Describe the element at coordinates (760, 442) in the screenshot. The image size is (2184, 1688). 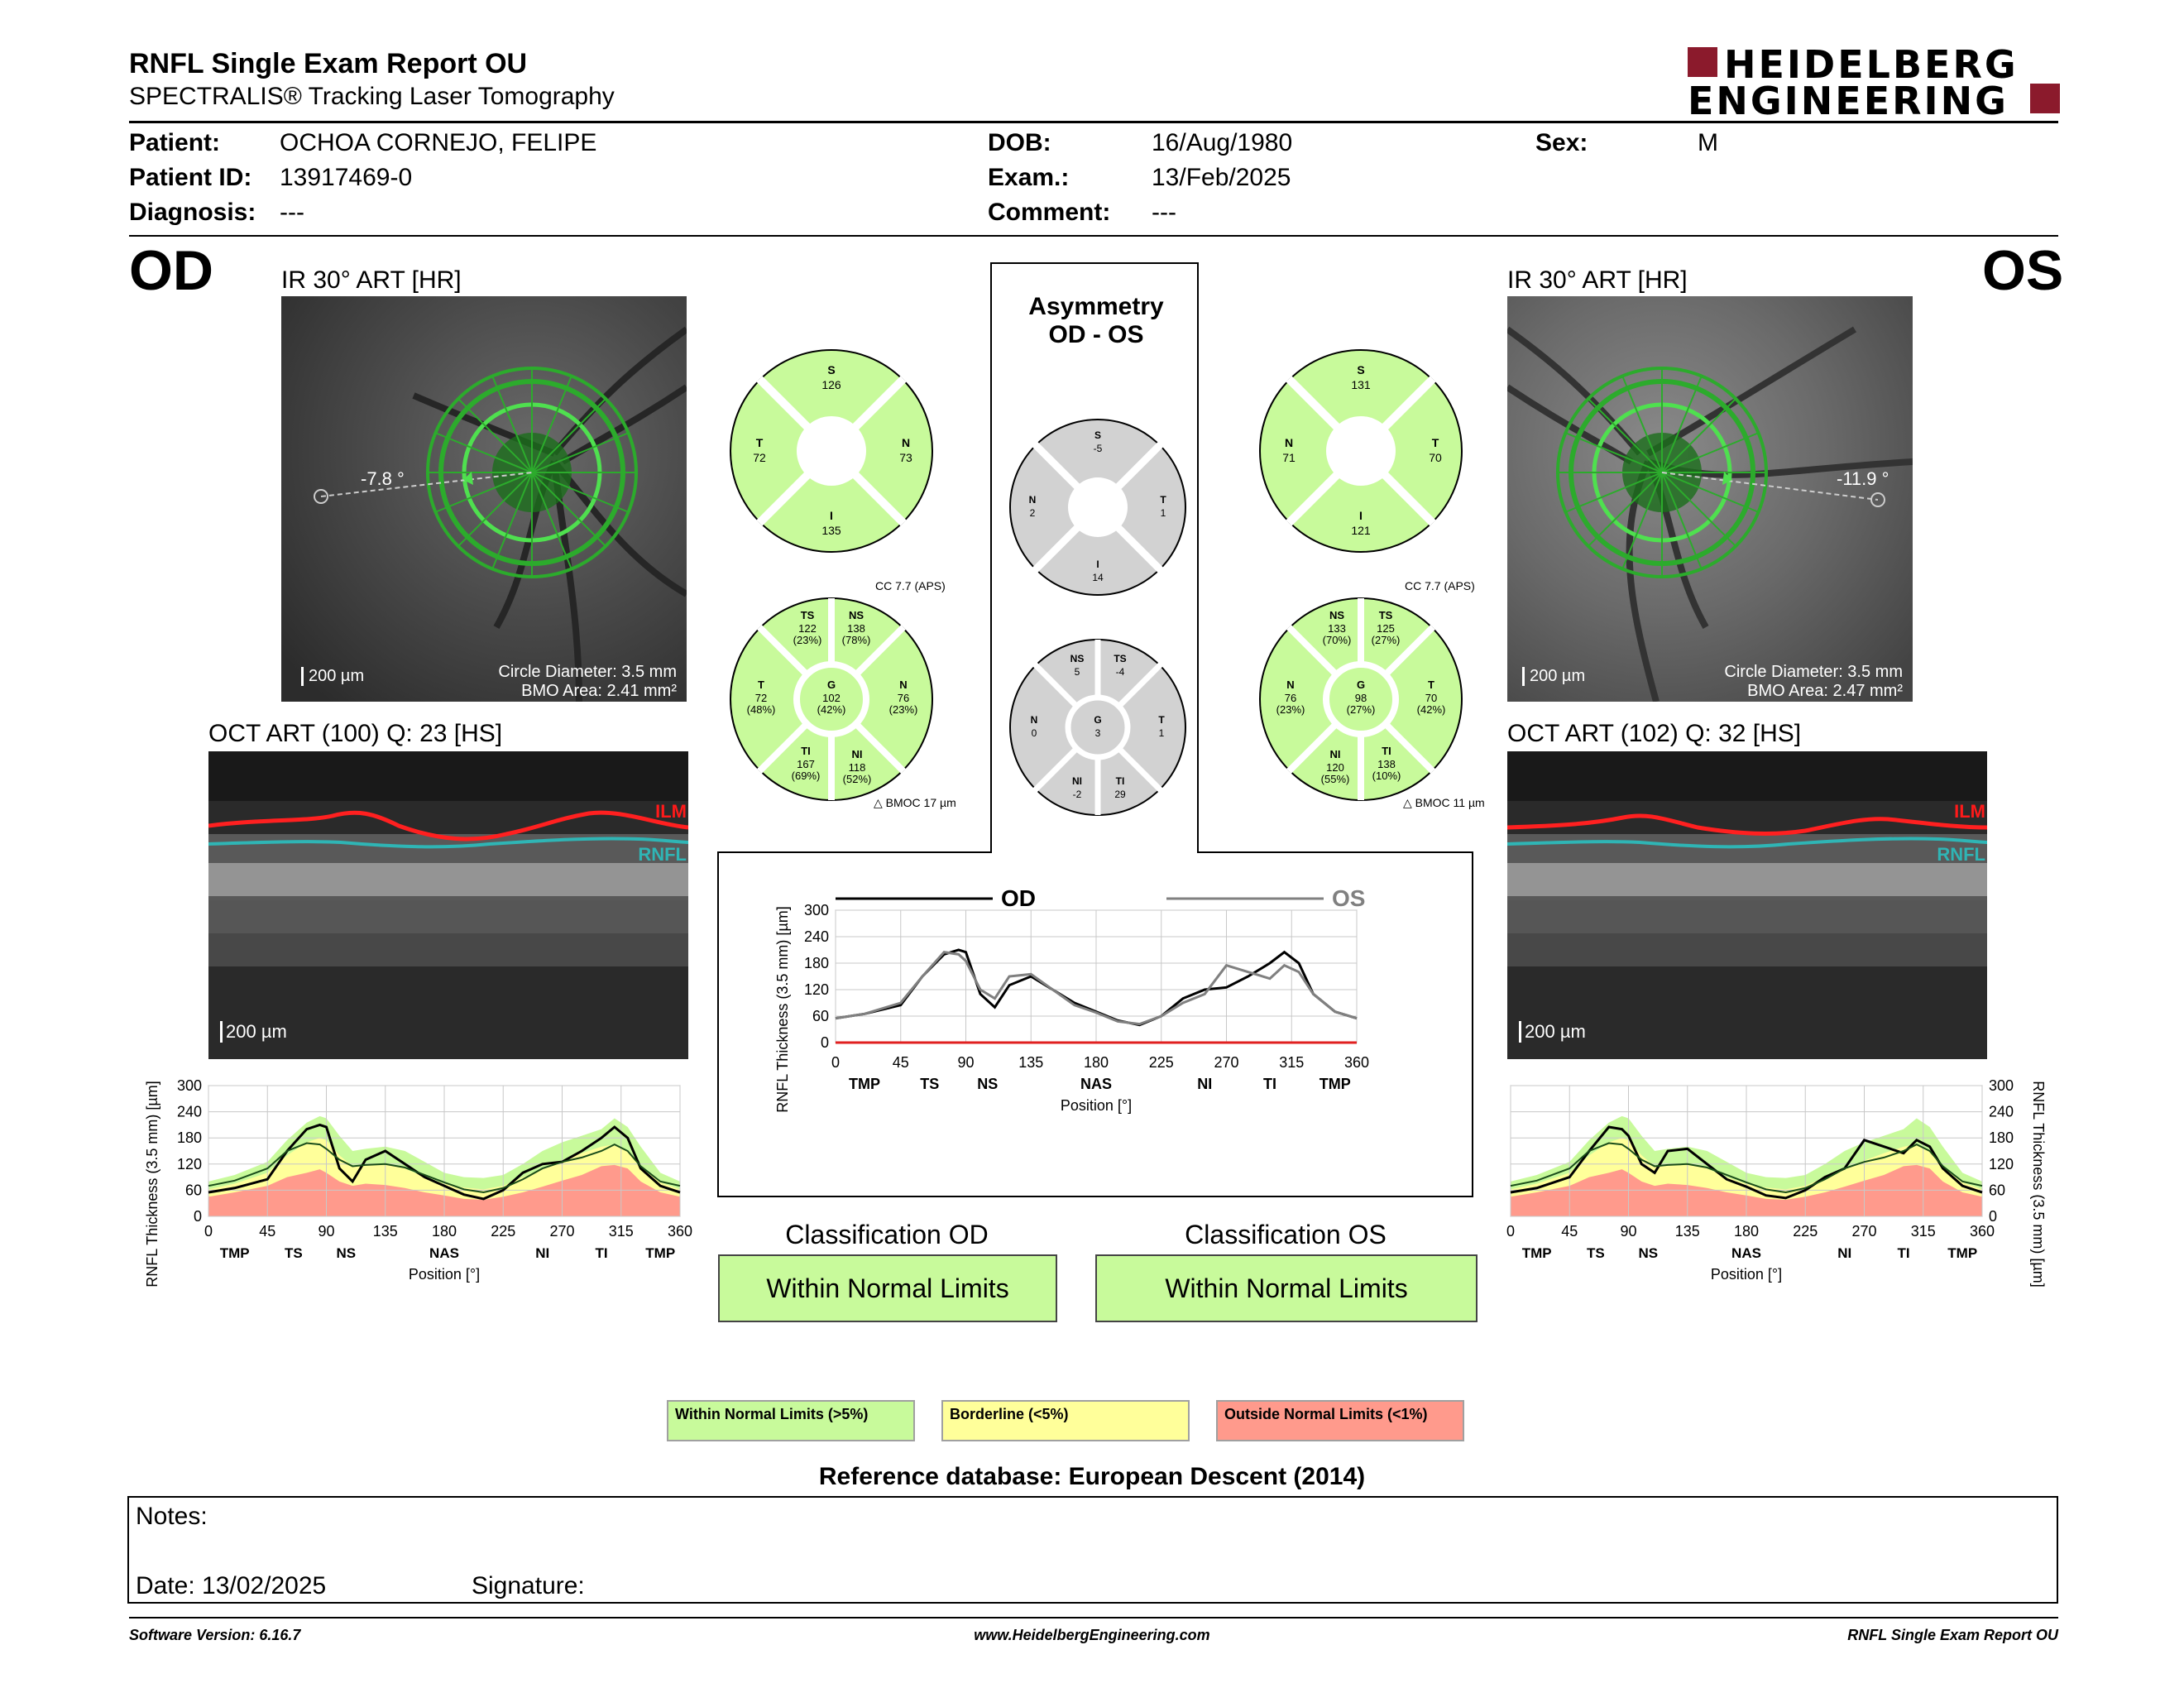
I see `od-quad-t-label: T` at that location.